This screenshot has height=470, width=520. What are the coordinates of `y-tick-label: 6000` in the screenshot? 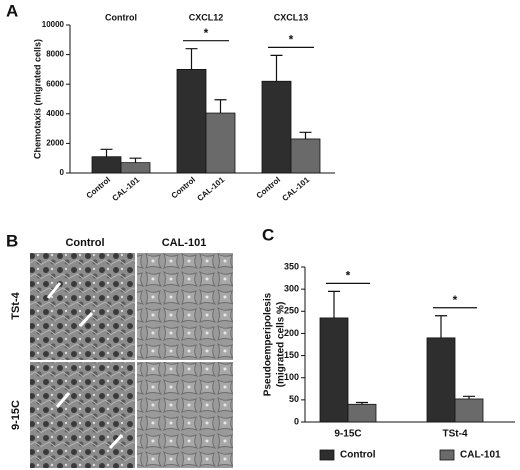 It's located at (55, 83).